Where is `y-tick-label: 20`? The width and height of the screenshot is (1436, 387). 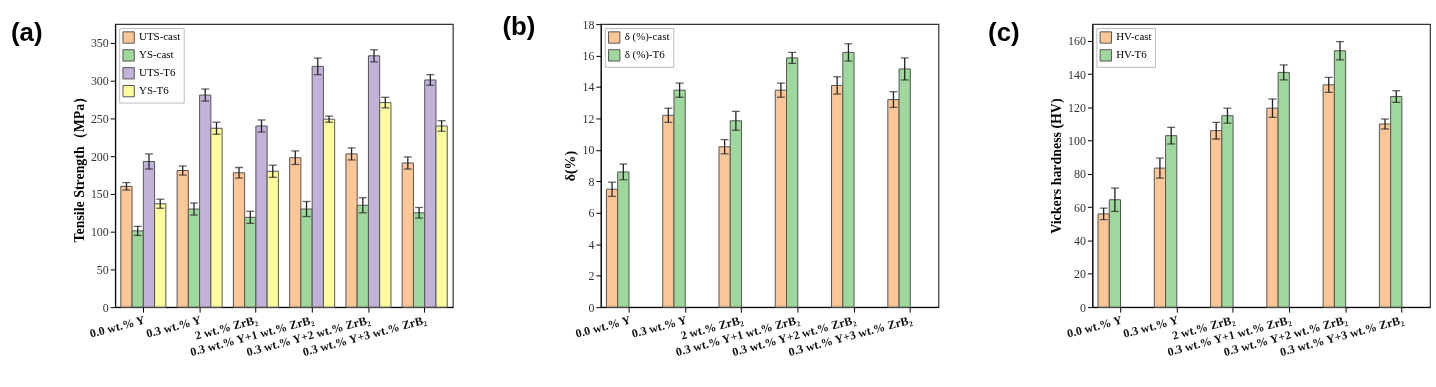
y-tick-label: 20 is located at coordinates (1080, 274).